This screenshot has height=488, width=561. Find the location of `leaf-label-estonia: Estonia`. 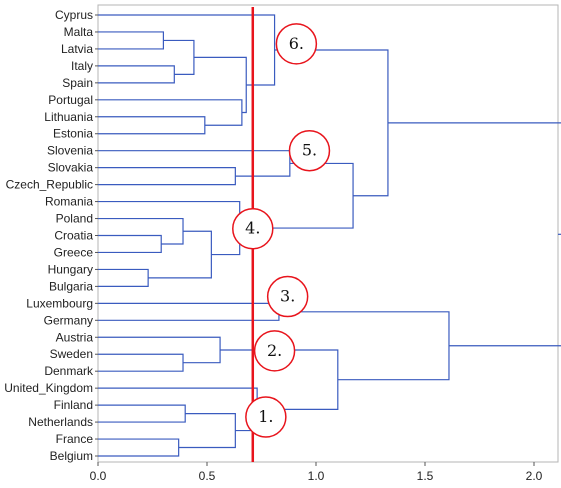

leaf-label-estonia: Estonia is located at coordinates (73, 134).